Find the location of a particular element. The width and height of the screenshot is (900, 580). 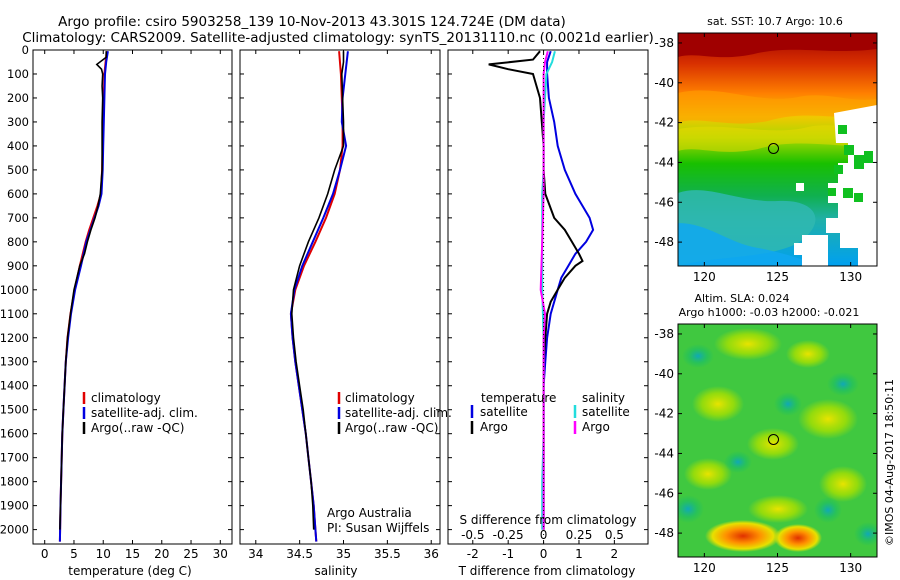

legend-label-climatology: climatology is located at coordinates (126, 398).